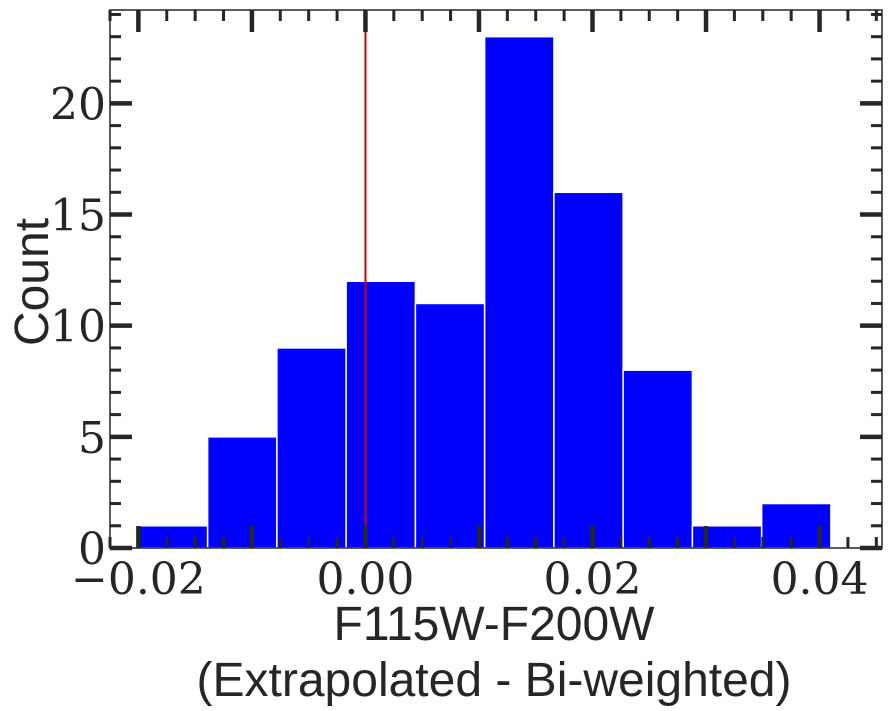 The height and width of the screenshot is (711, 894). Describe the element at coordinates (593, 579) in the screenshot. I see `x-tick-label-2: 0.02` at that location.